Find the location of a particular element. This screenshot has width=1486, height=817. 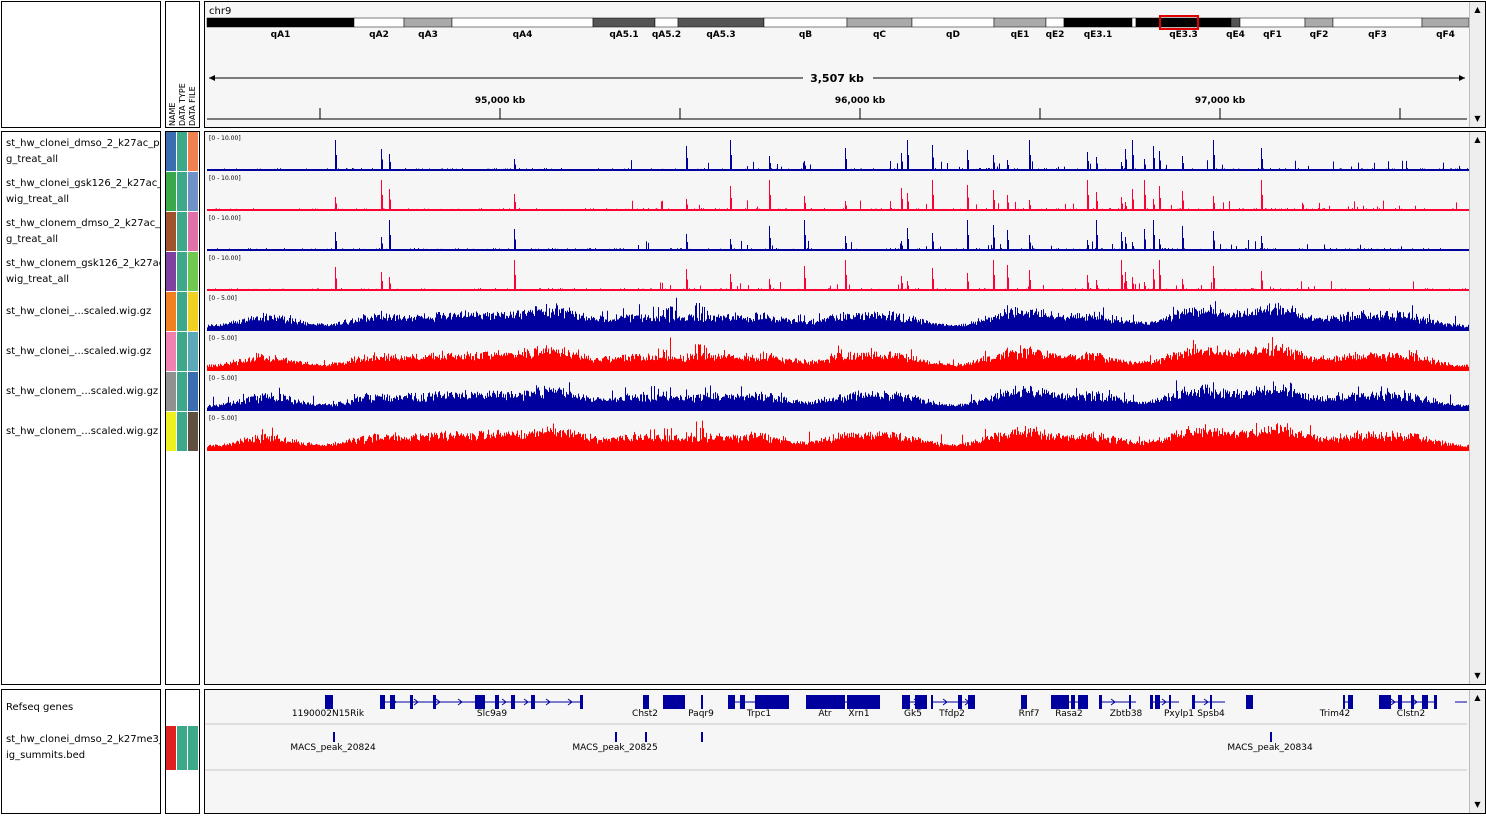

attr-header-data-type: DATA TYPE is located at coordinates (182, 104).